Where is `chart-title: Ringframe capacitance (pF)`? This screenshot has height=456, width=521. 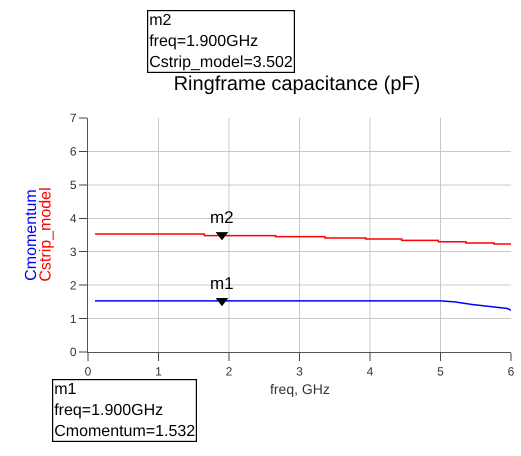
chart-title: Ringframe capacitance (pF) is located at coordinates (297, 84).